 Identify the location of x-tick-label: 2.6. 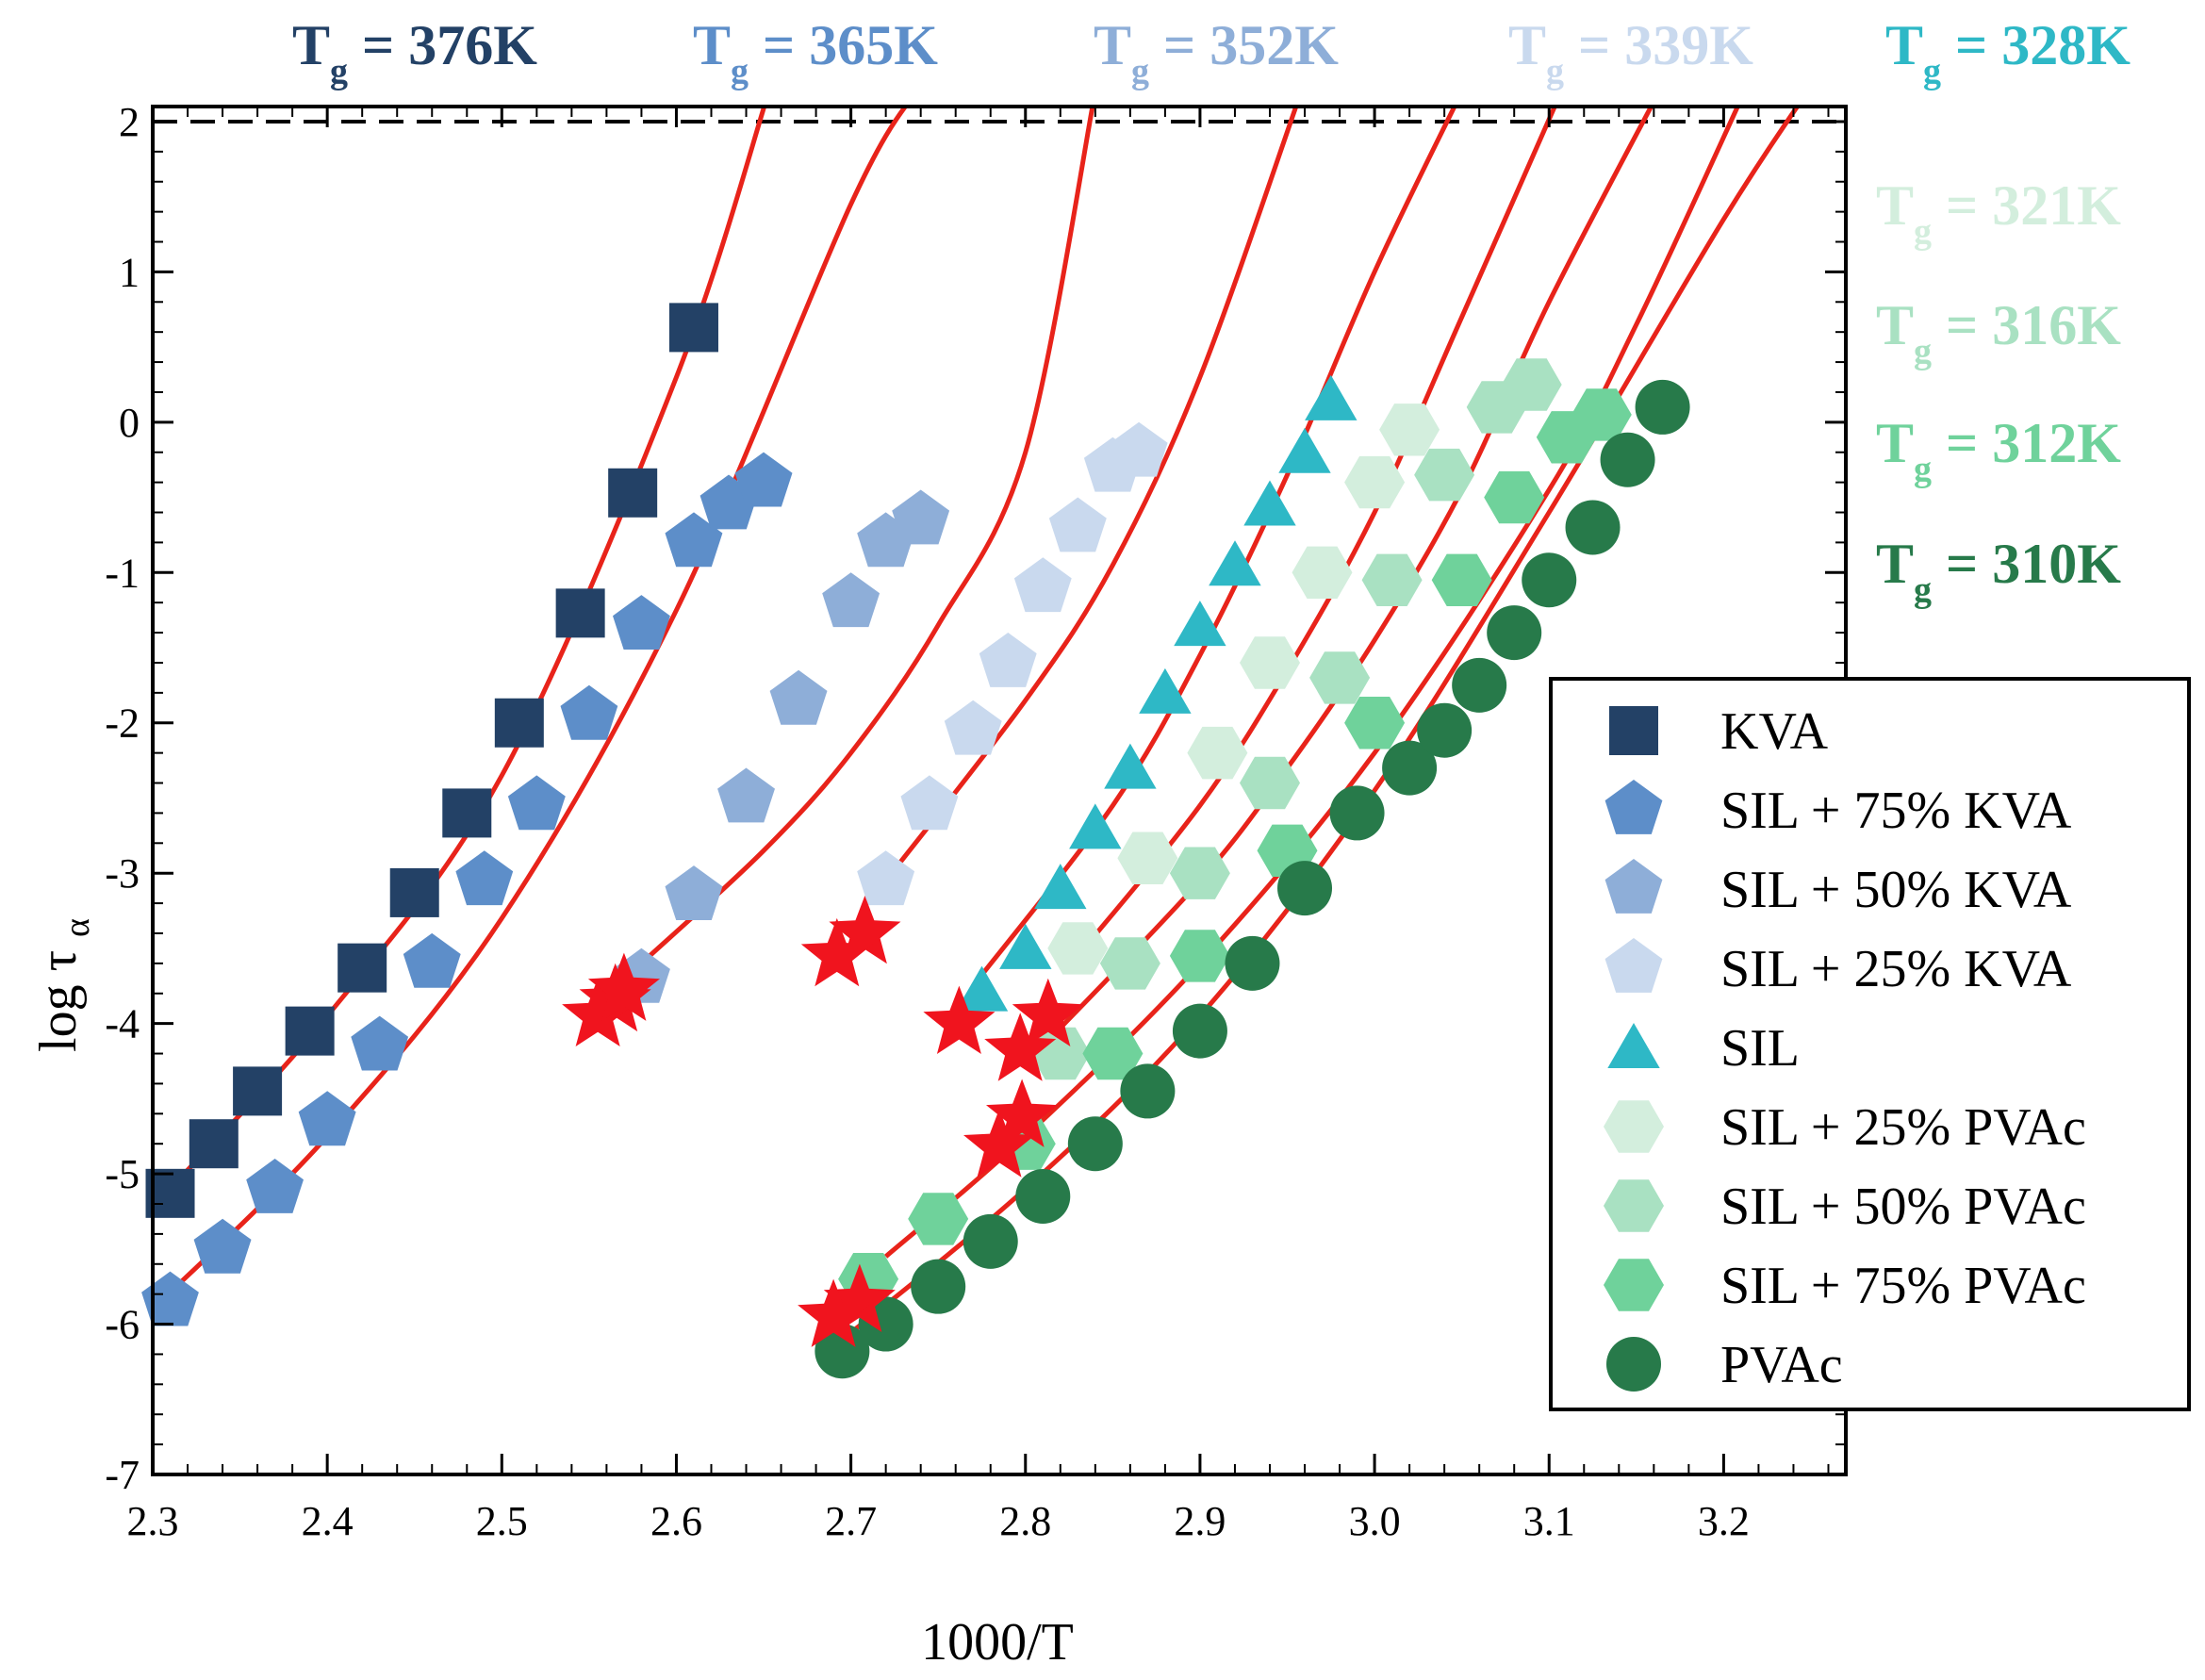
(676, 1521).